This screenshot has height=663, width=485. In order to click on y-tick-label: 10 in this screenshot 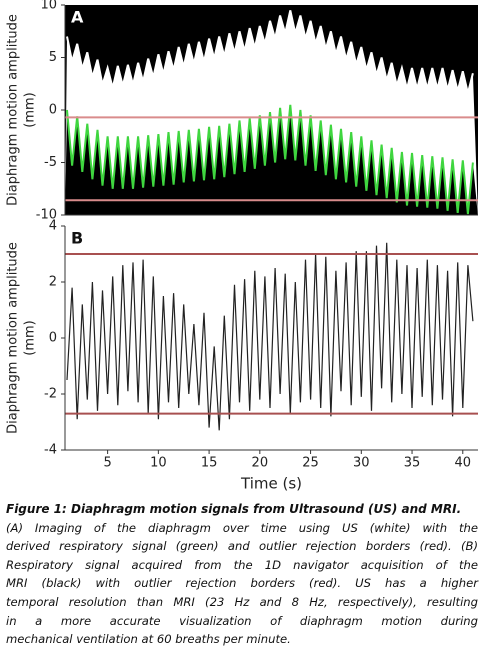, I will do `click(48, 6)`.